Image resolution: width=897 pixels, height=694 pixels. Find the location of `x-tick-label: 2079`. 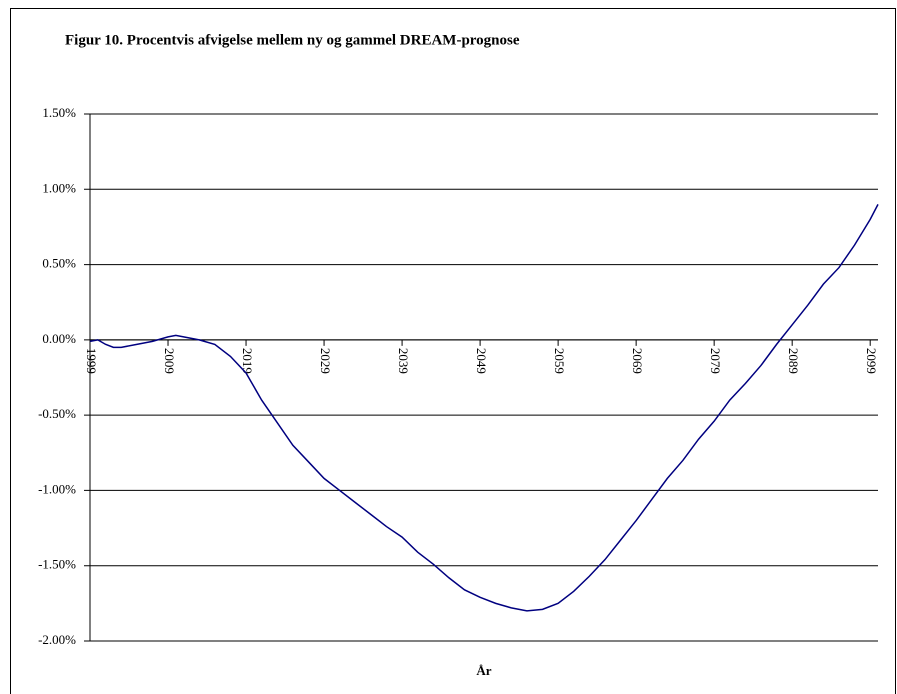

x-tick-label: 2079 is located at coordinates (715, 361).